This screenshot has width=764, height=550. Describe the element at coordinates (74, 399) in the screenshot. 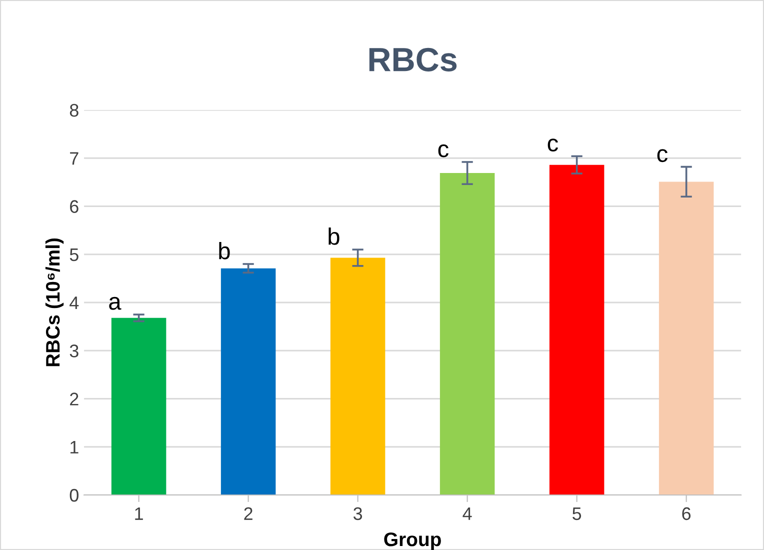

I see `y-tick-label: 2` at that location.